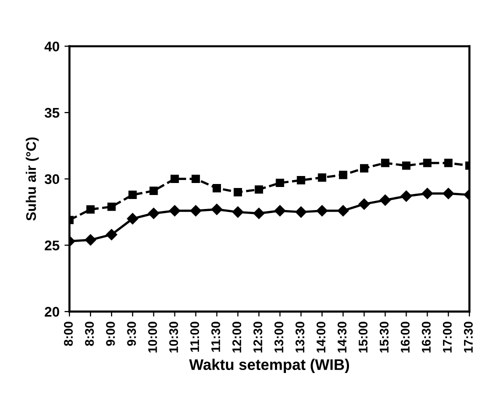 The width and height of the screenshot is (479, 402). I want to click on x-tick-label: 14:30, so click(342, 337).